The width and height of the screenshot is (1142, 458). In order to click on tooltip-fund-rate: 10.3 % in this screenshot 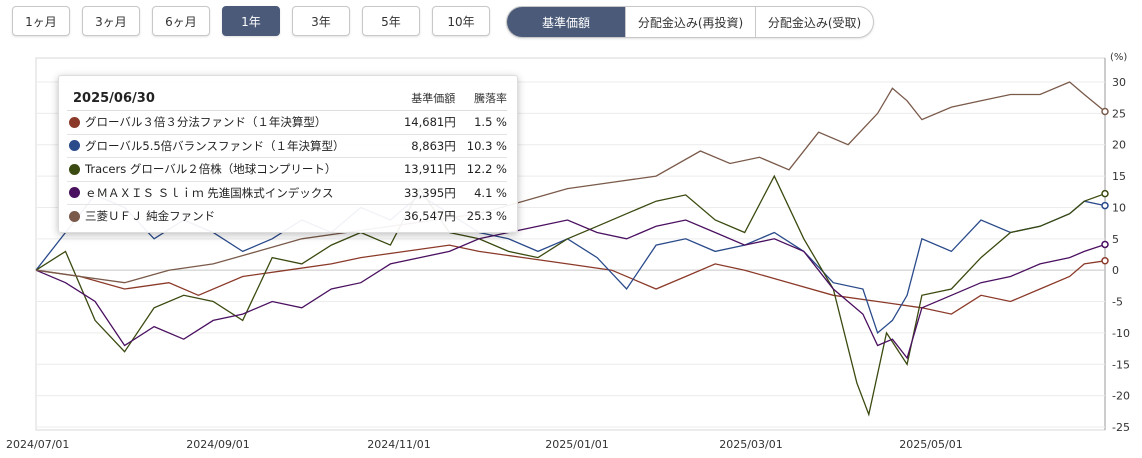, I will do `click(486, 145)`.